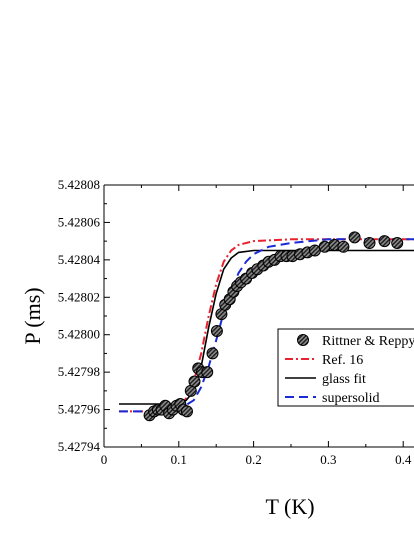 The width and height of the screenshot is (414, 535). I want to click on legend-marker, so click(303, 340).